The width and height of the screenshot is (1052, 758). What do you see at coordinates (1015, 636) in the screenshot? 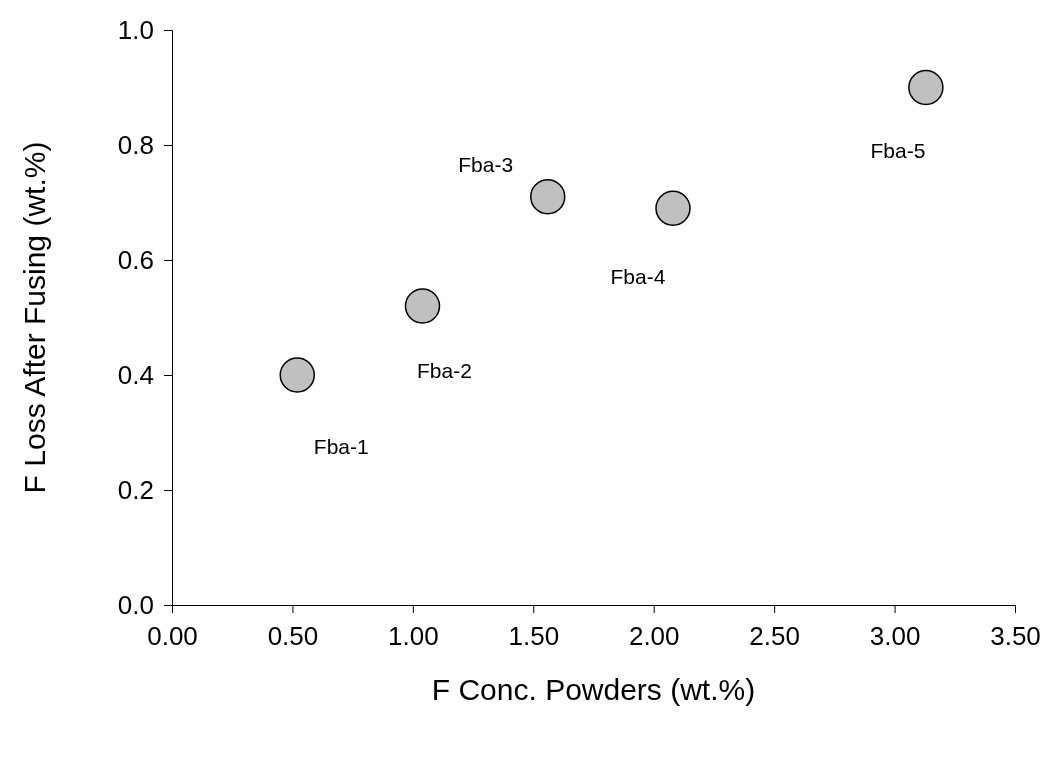
I see `x-tick-label: 3.50` at bounding box center [1015, 636].